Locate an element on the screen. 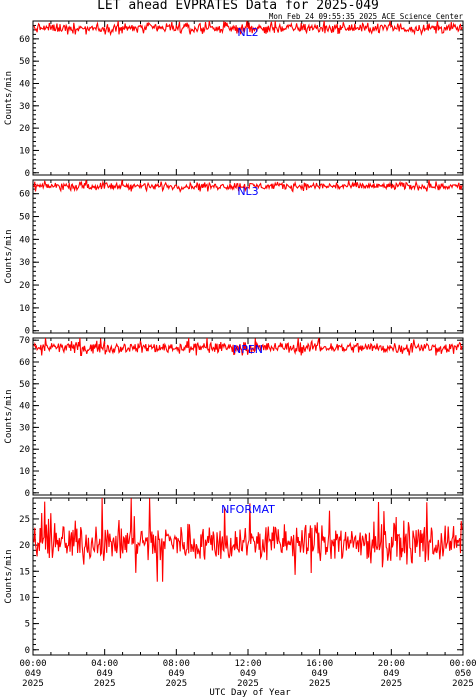  x-tick-label: 20:00 is located at coordinates (391, 664).